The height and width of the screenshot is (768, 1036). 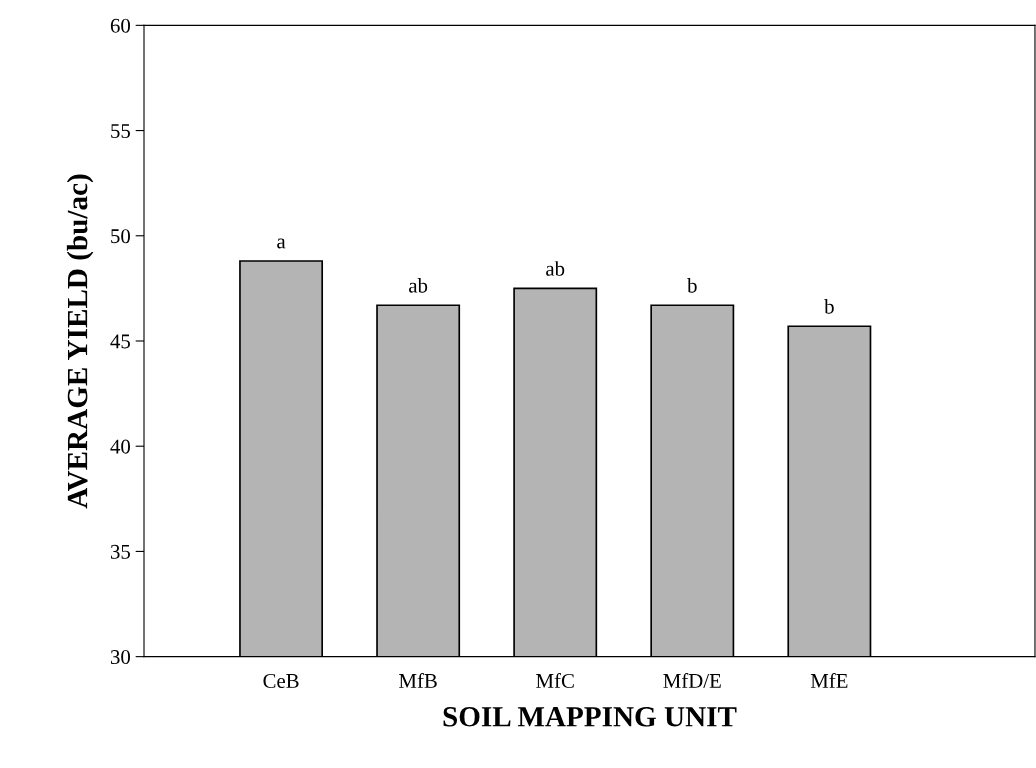 I want to click on y-tick-label: 55, so click(x=120, y=131).